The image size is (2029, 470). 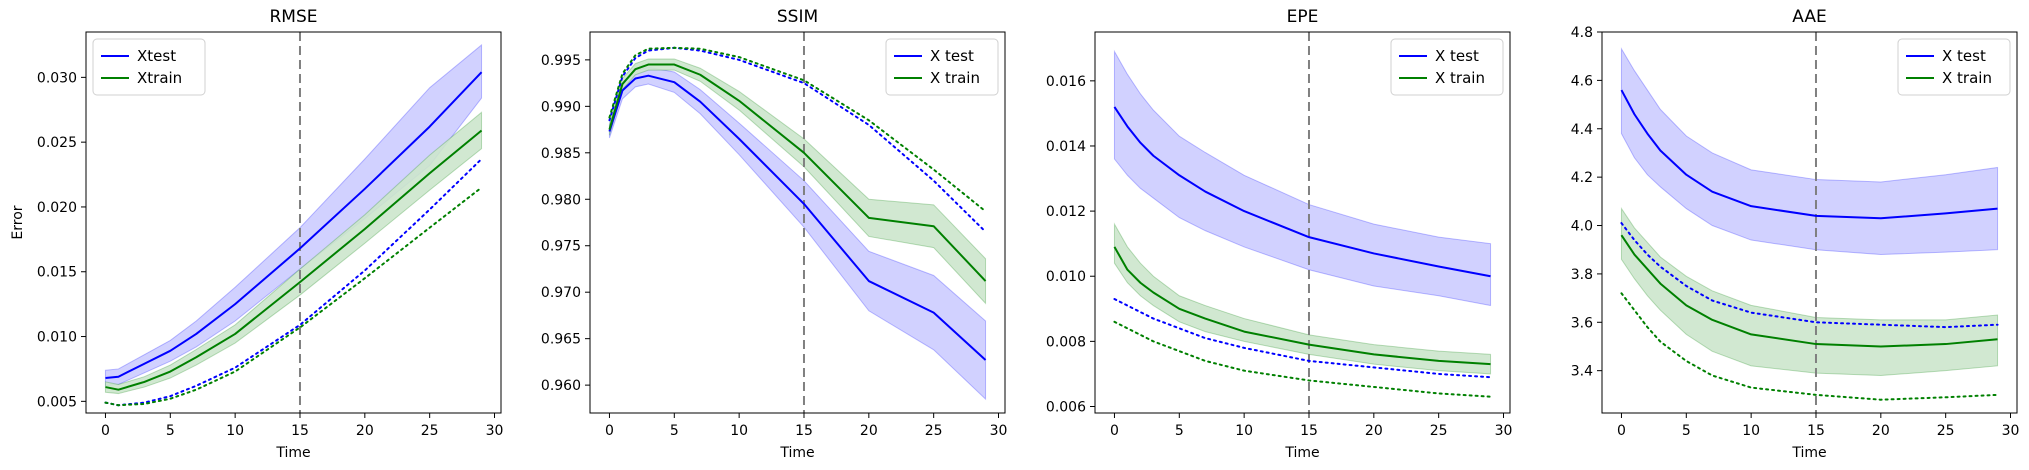 What do you see at coordinates (1582, 372) in the screenshot?
I see `y-tick-label: 3.4` at bounding box center [1582, 372].